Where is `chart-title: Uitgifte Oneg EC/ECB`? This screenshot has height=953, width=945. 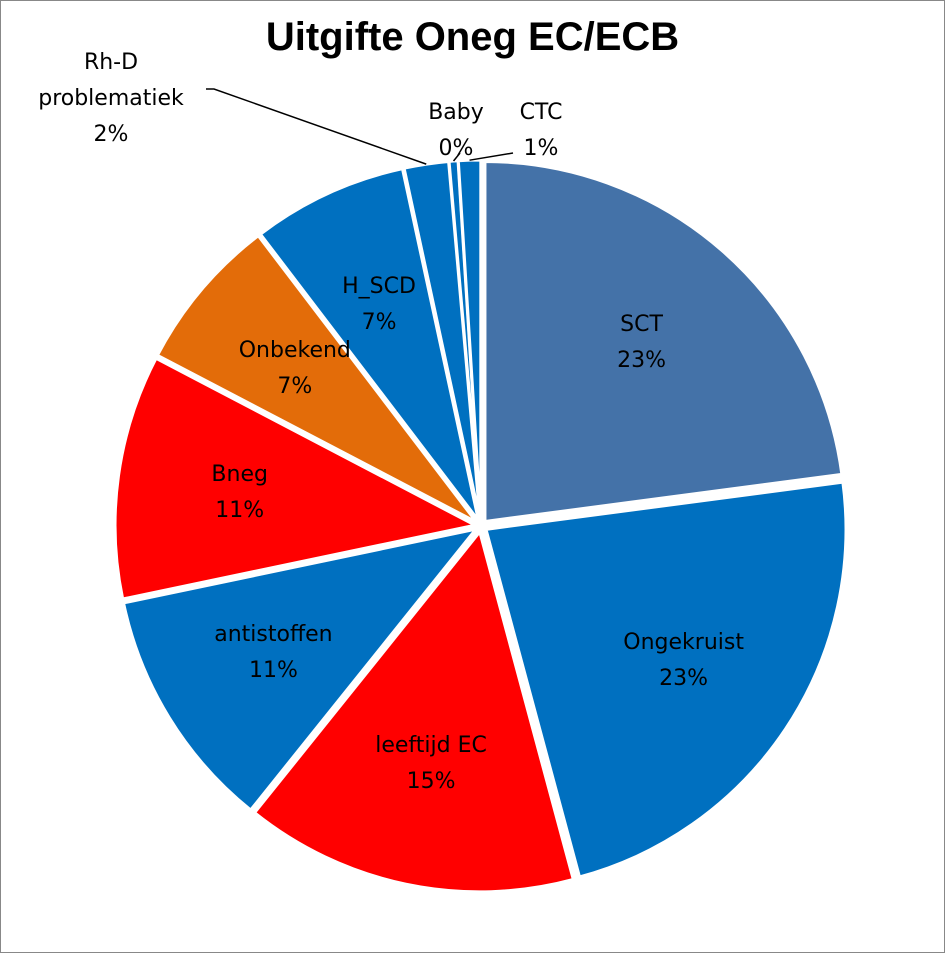
chart-title: Uitgifte Oneg EC/ECB is located at coordinates (472, 37).